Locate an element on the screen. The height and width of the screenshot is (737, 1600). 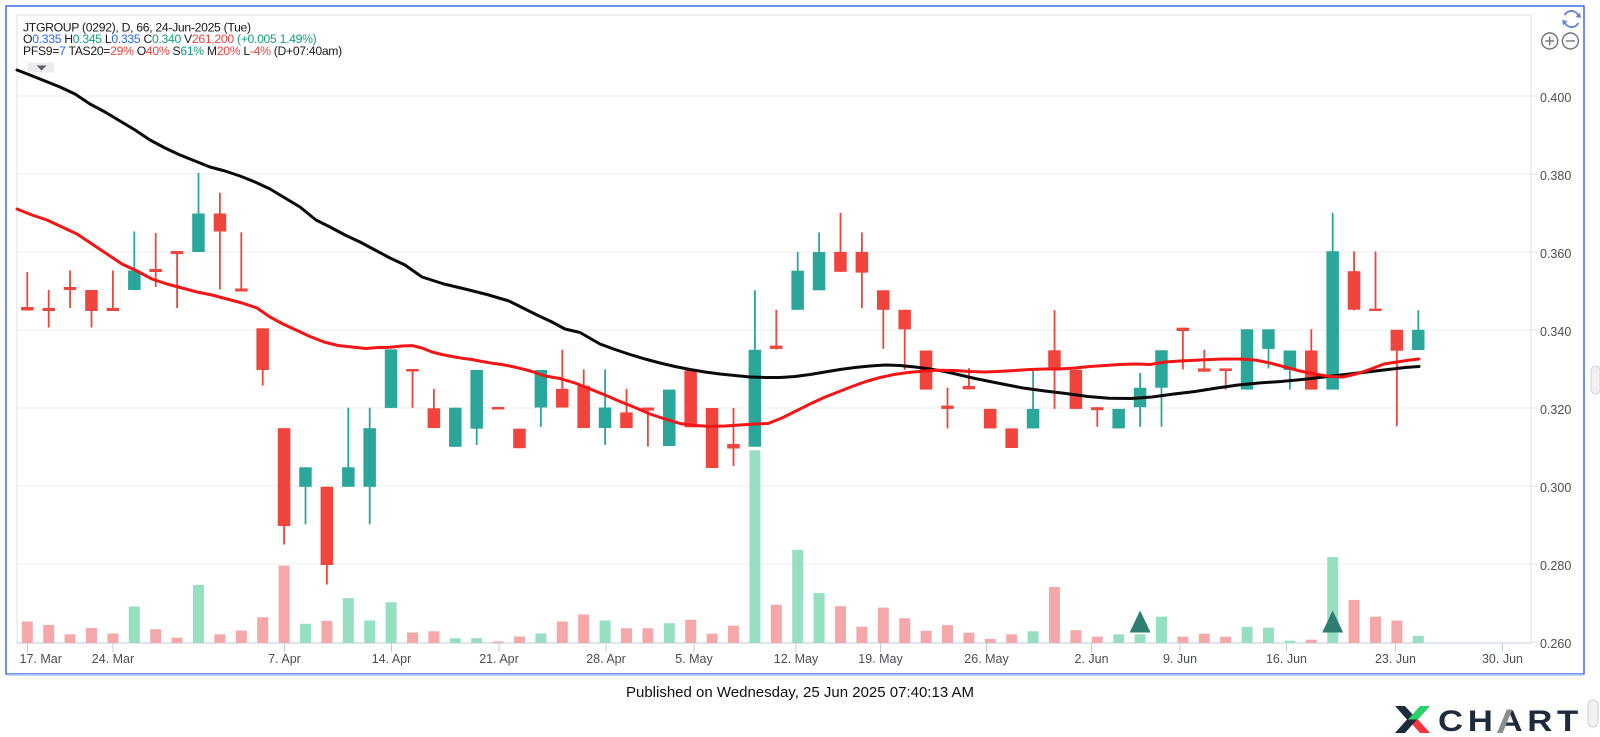
svg-text: 0.380 is located at coordinates (1555, 176).